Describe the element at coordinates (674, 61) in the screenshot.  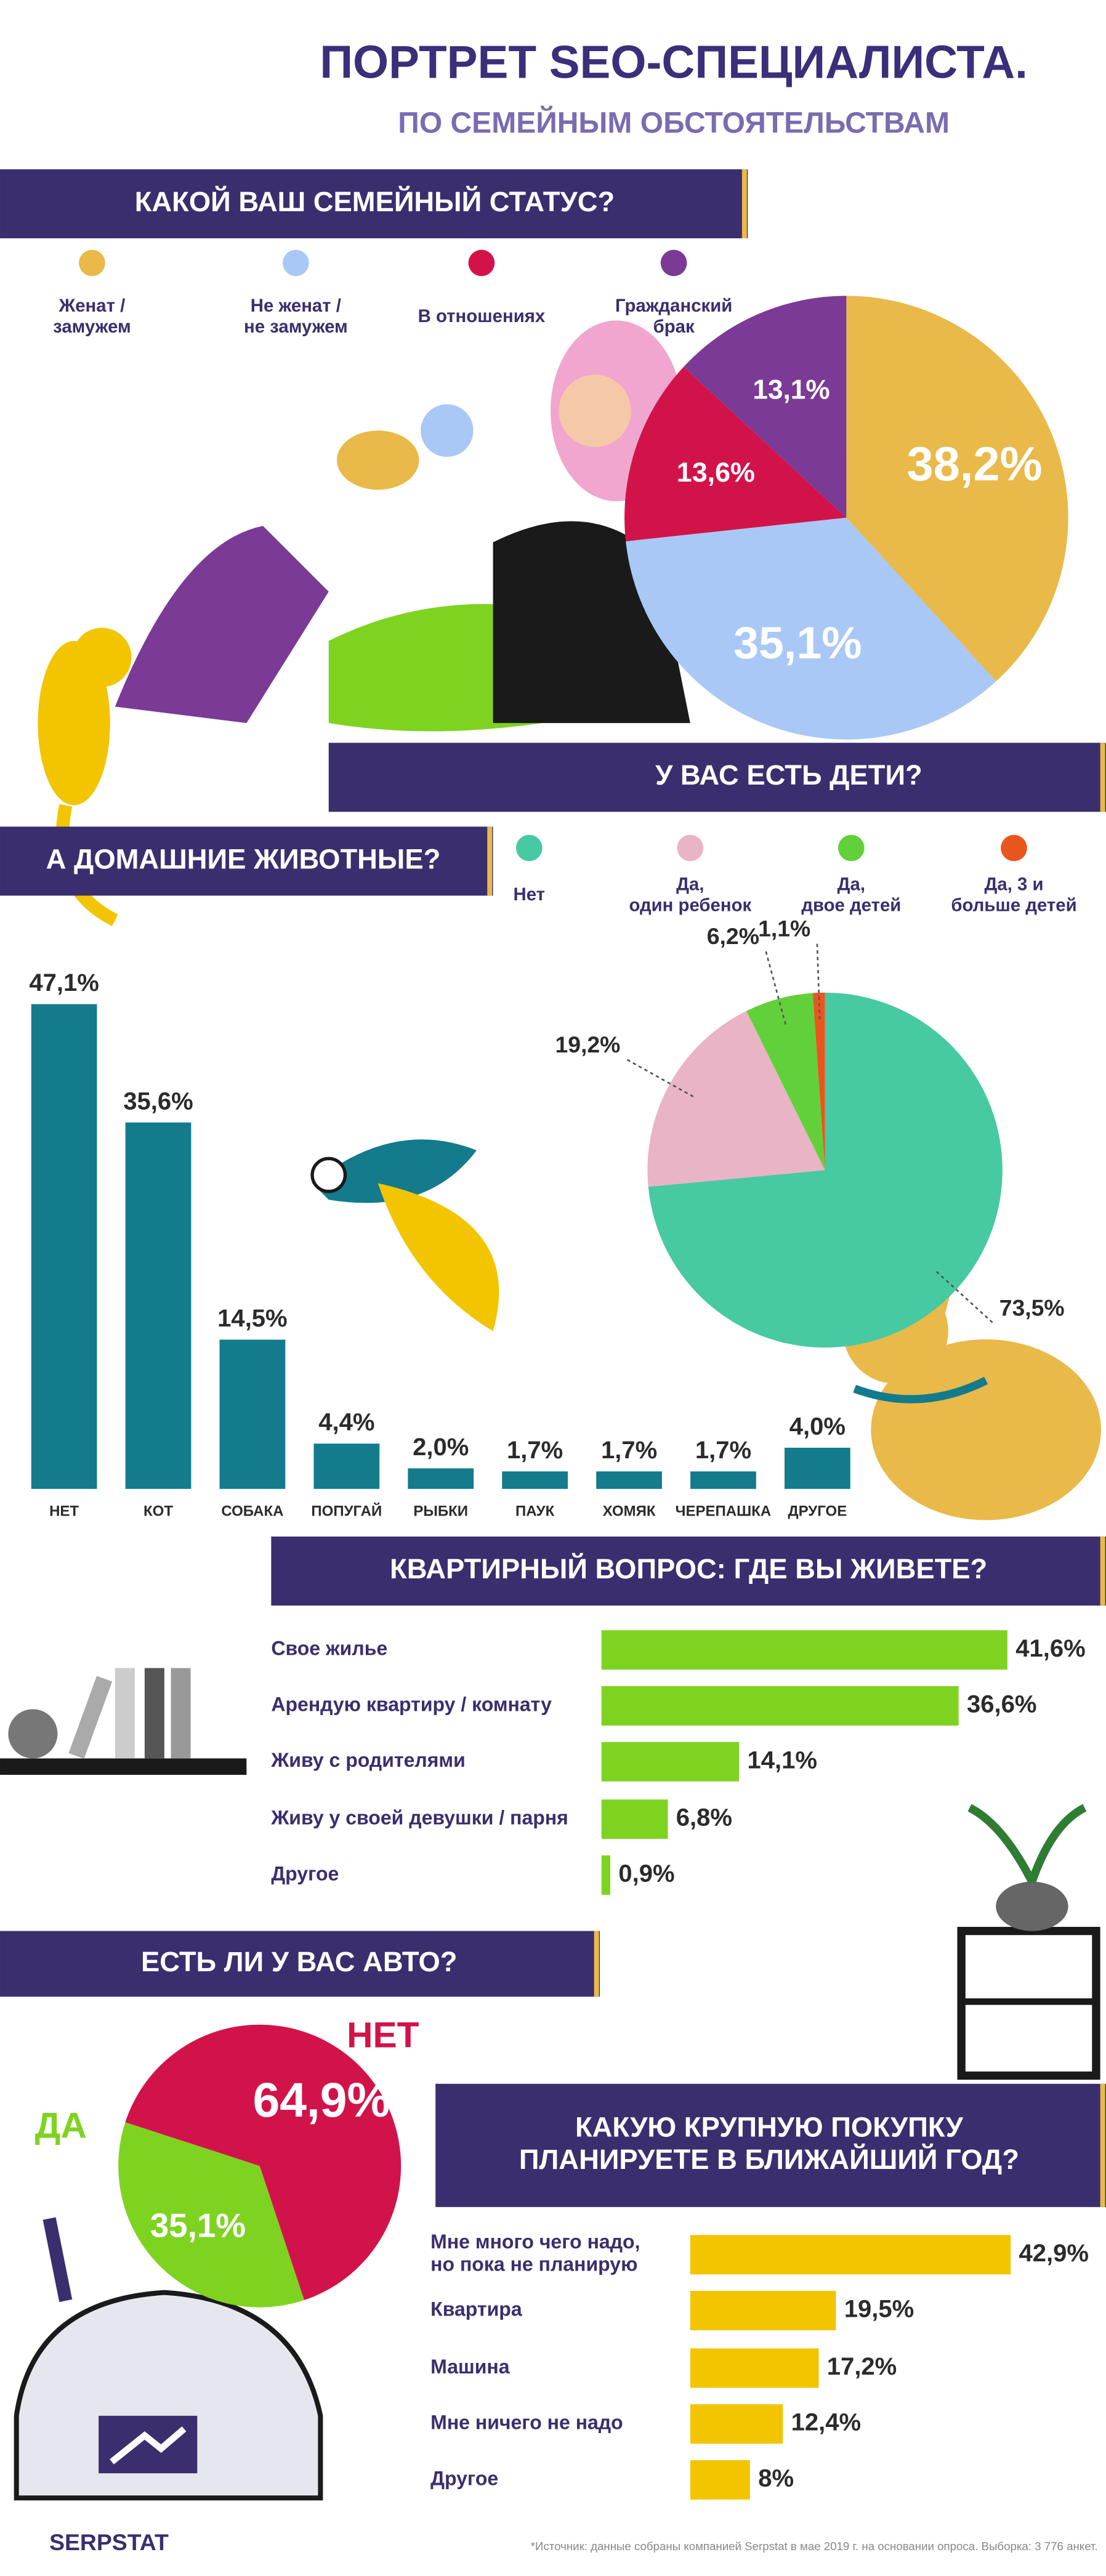
I see `page-title: ПОРТРЕТ SEO-СПЕЦИАЛИСТА.` at that location.